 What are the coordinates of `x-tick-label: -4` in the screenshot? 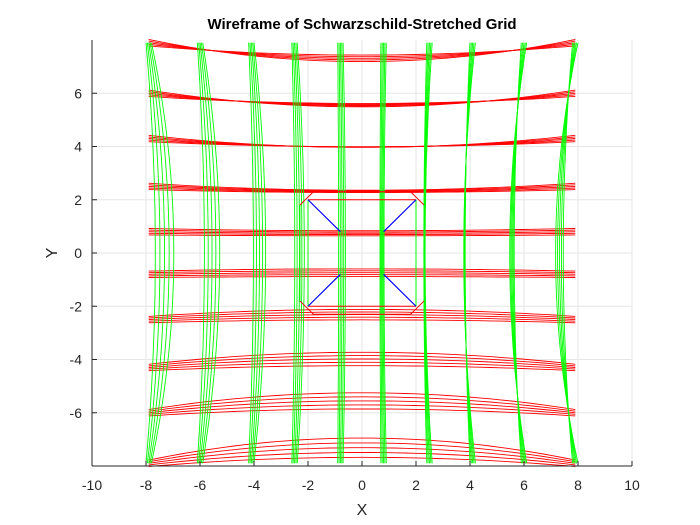 It's located at (254, 485).